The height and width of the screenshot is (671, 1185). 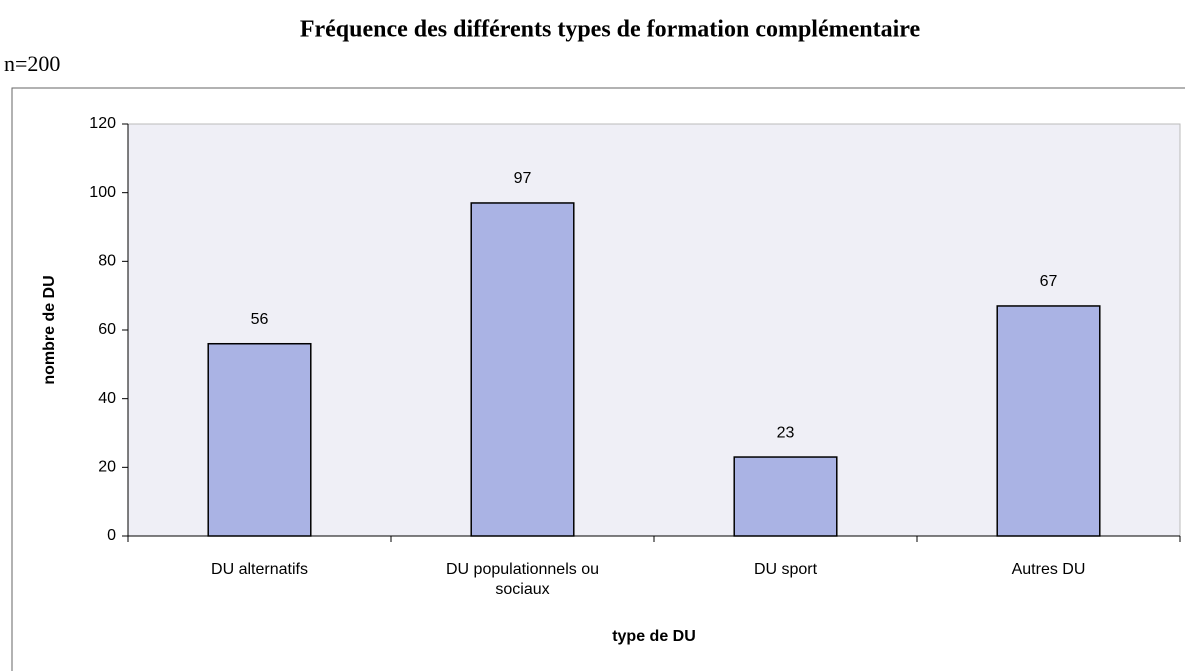 What do you see at coordinates (259, 569) in the screenshot?
I see `x-tick-label: DU alternatifs` at bounding box center [259, 569].